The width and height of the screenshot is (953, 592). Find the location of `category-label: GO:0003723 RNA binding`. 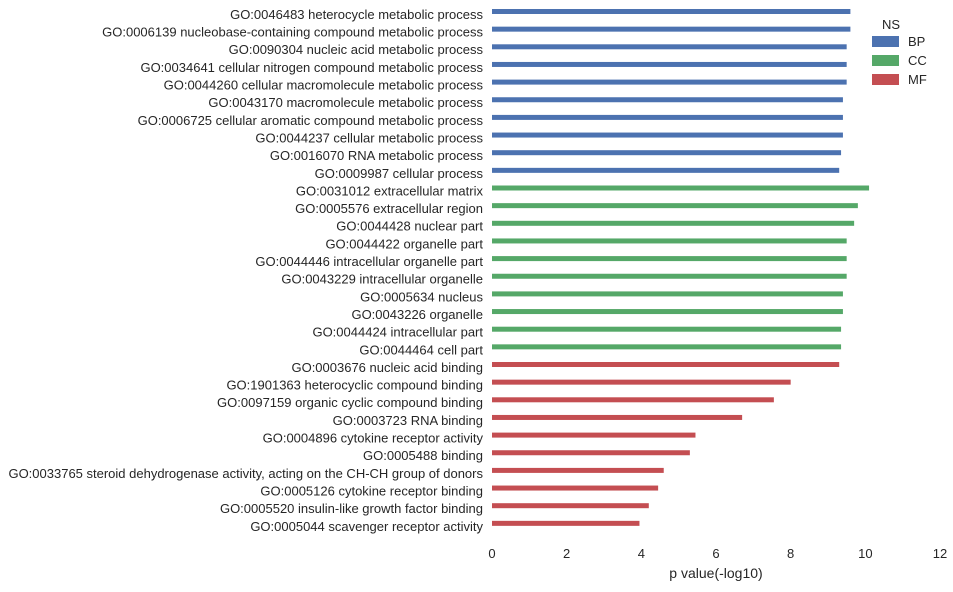

category-label: GO:0003723 RNA binding is located at coordinates (408, 420).